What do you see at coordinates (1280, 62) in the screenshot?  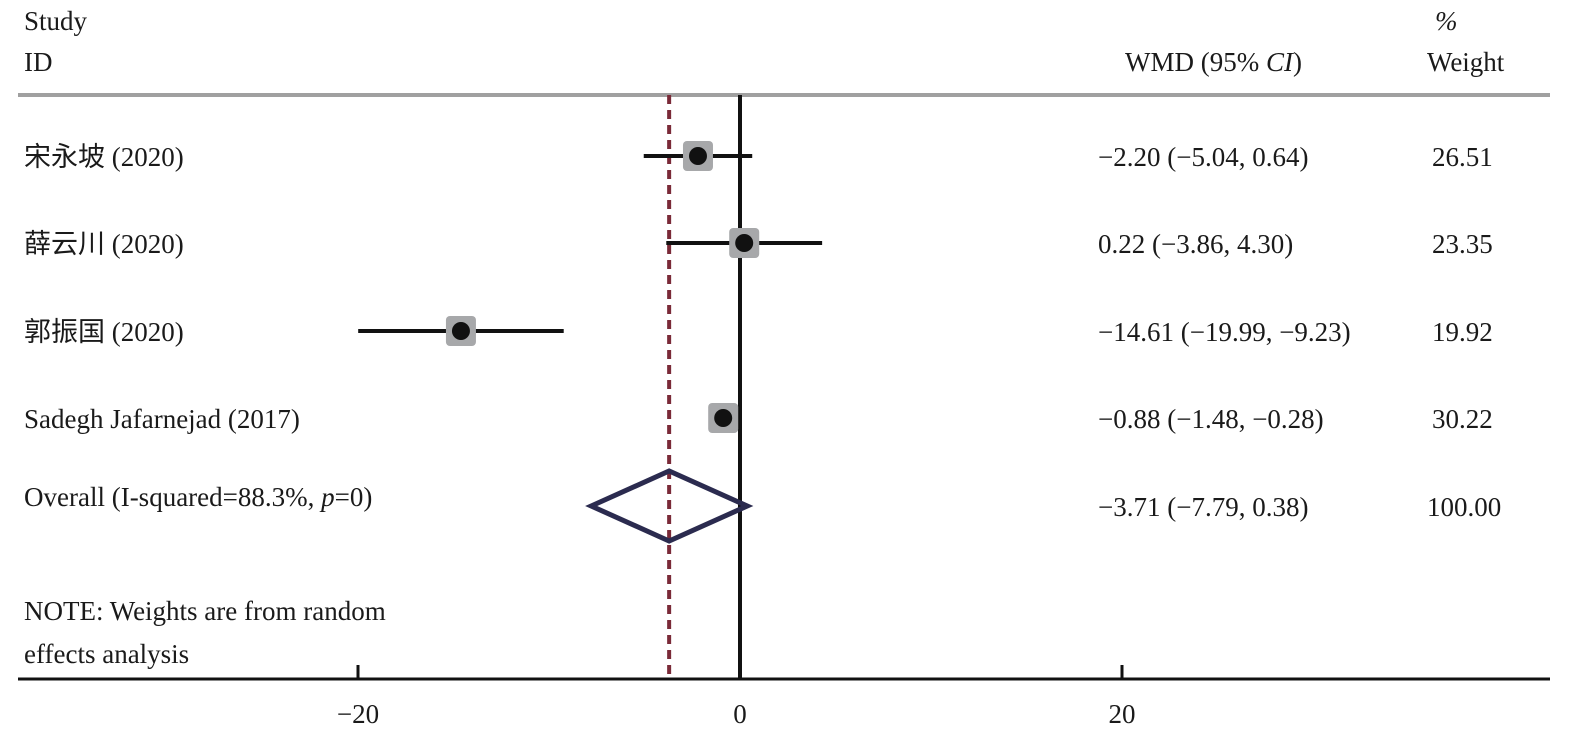 I see `text-part: CI` at bounding box center [1280, 62].